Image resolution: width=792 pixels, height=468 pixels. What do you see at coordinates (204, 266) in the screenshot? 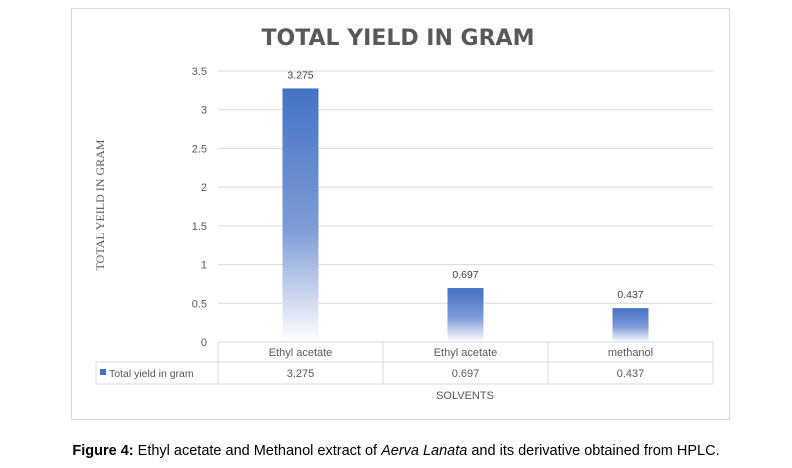
I see `y-tick-label: 1` at bounding box center [204, 266].